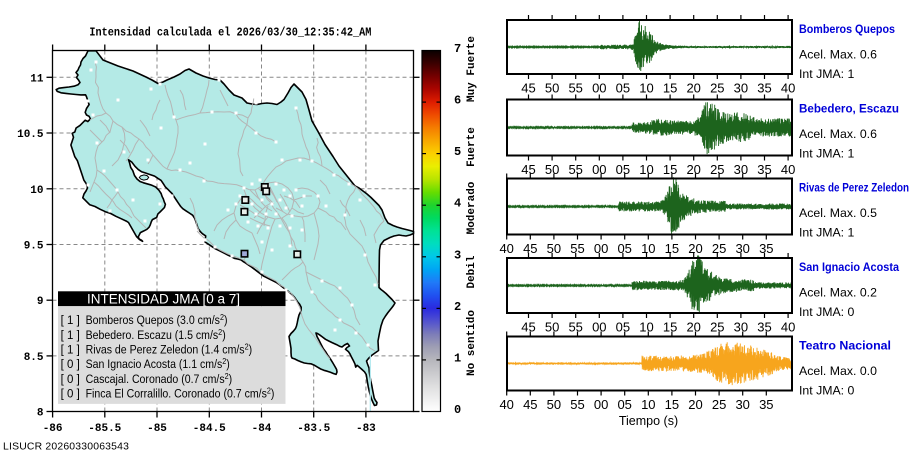 This screenshot has width=910, height=465. I want to click on svg-text: 8.5, so click(34, 358).